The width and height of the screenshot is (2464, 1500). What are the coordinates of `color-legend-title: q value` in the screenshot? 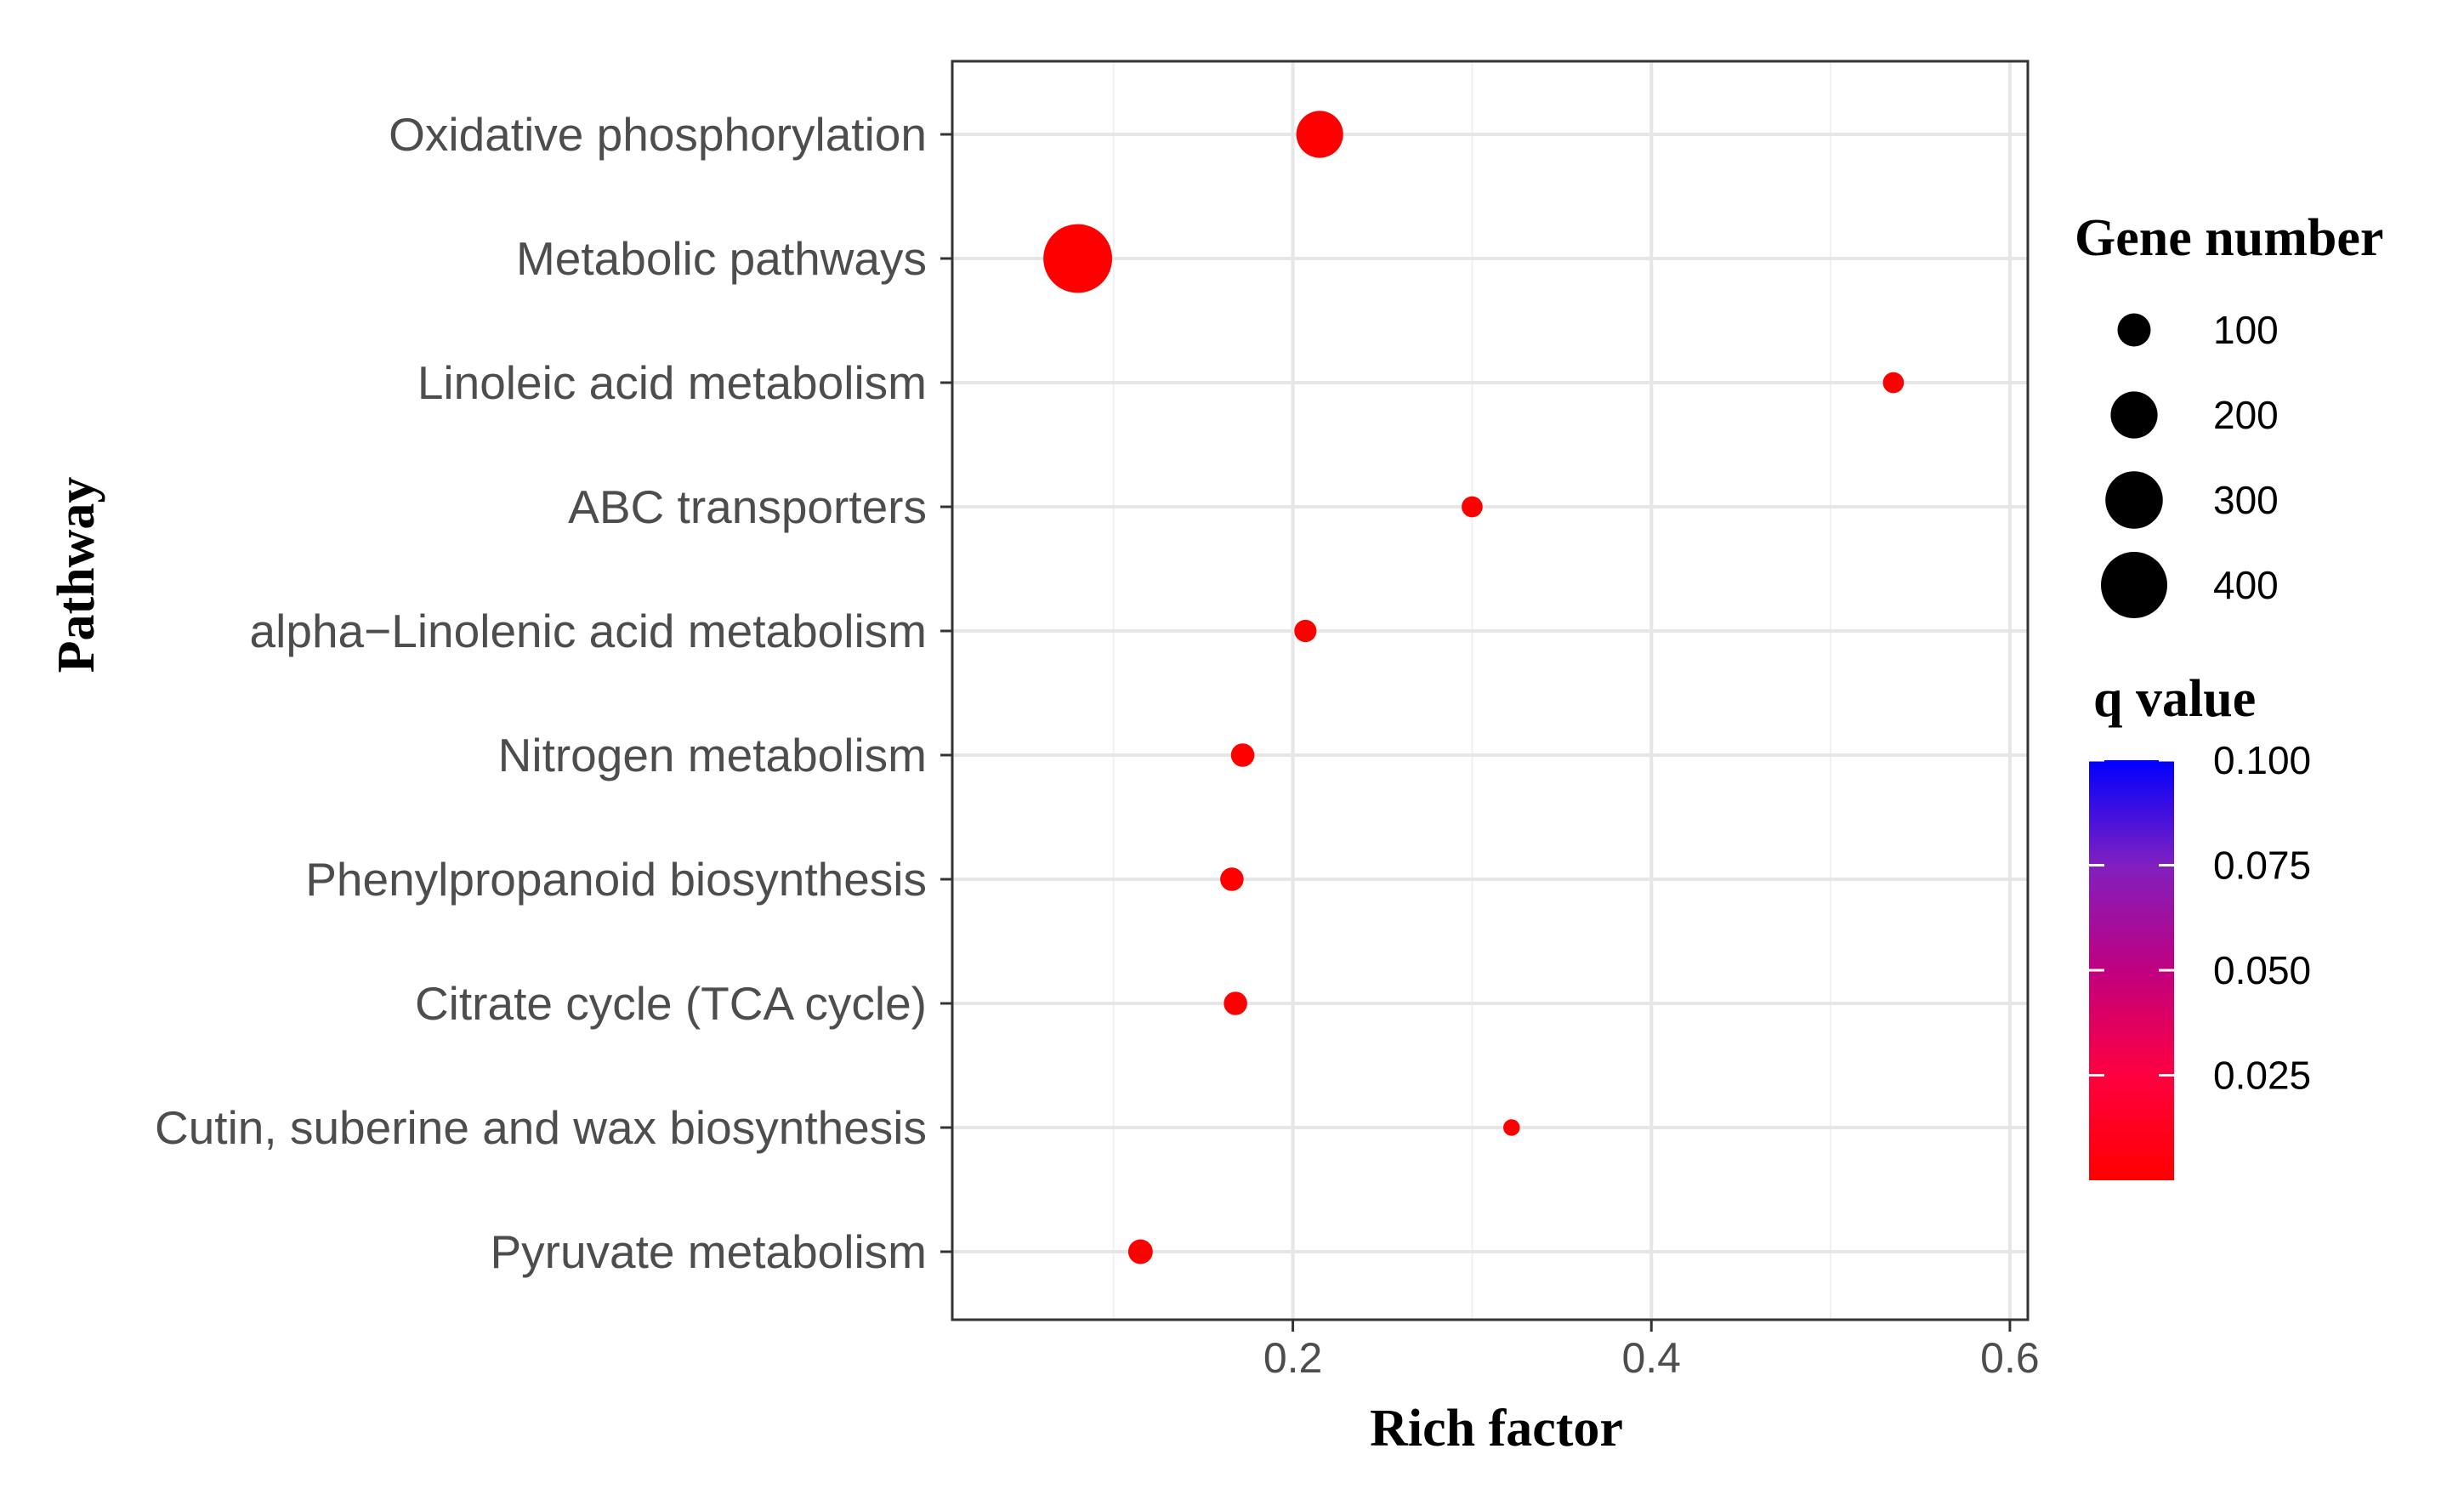 It's located at (2174, 699).